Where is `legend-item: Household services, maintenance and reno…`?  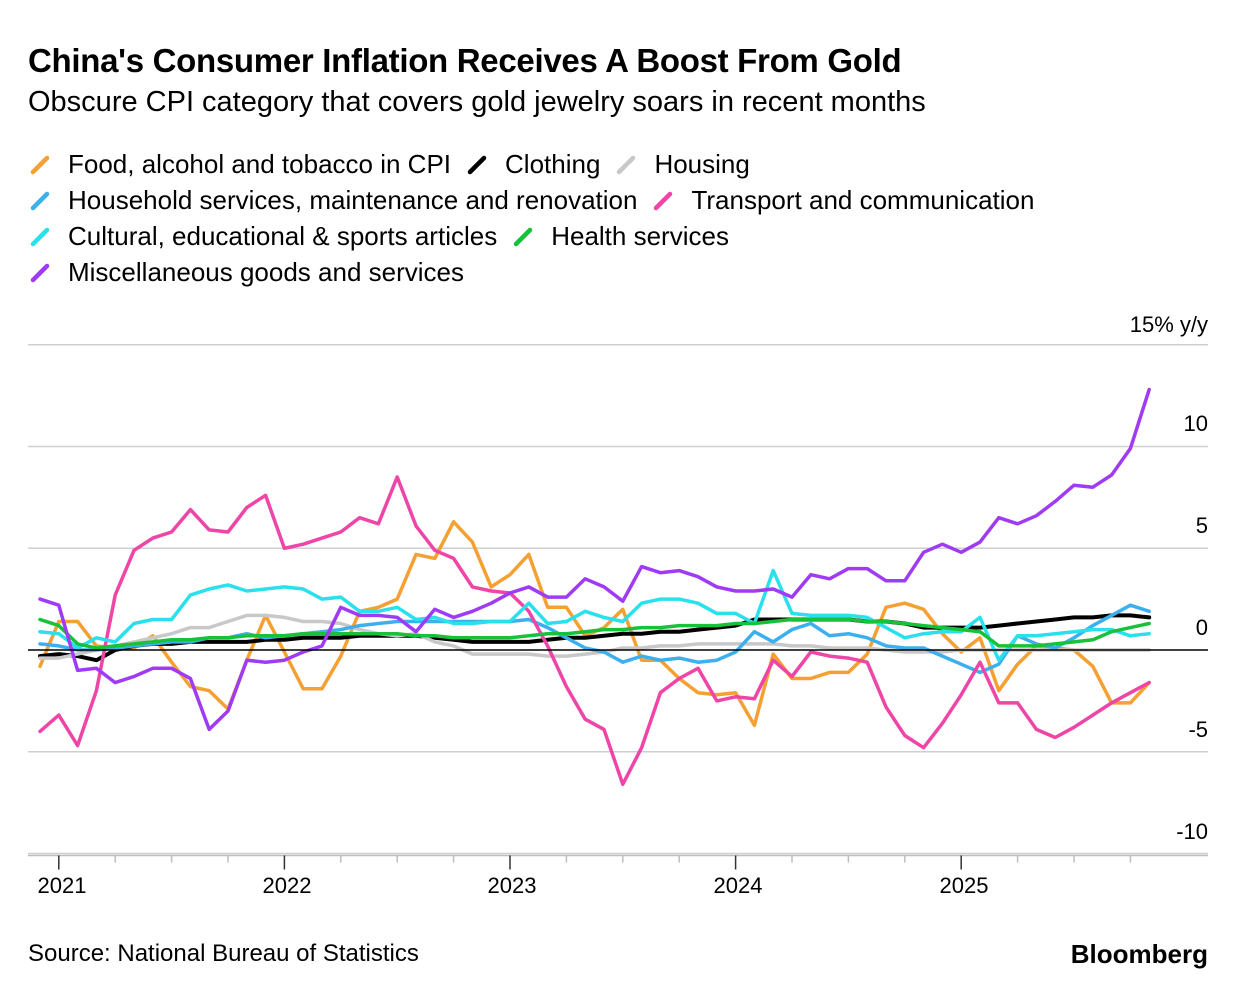 legend-item: Household services, maintenance and reno… is located at coordinates (332, 200).